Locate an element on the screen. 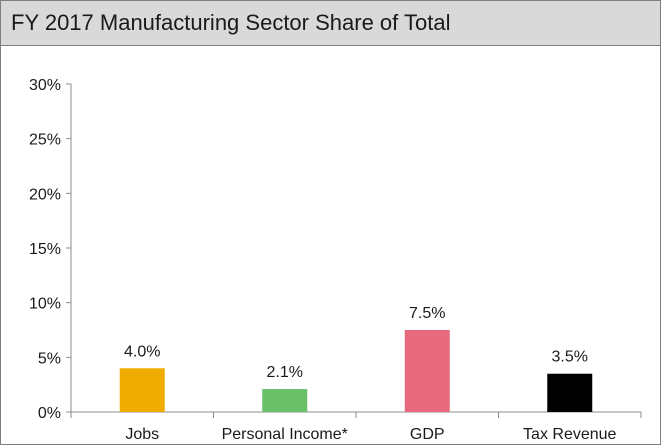 This screenshot has width=661, height=445. y-tick-label: 10% is located at coordinates (45, 304).